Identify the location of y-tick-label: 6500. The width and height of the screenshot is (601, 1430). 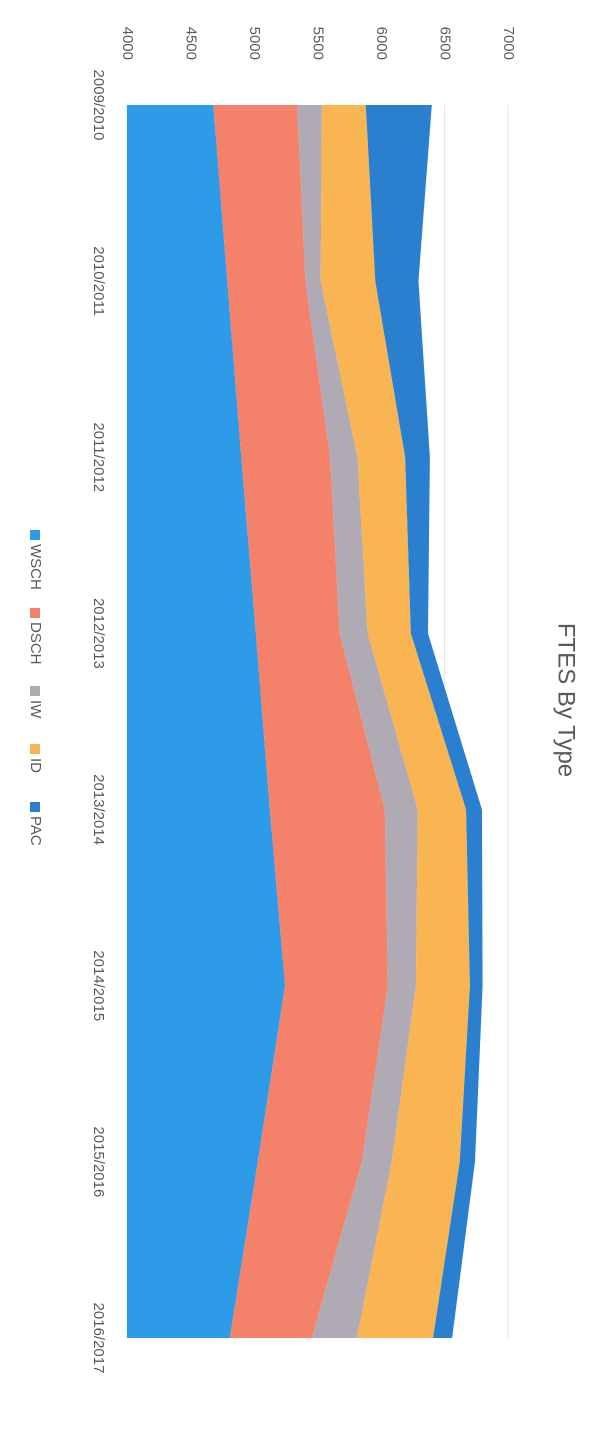
(445, 43).